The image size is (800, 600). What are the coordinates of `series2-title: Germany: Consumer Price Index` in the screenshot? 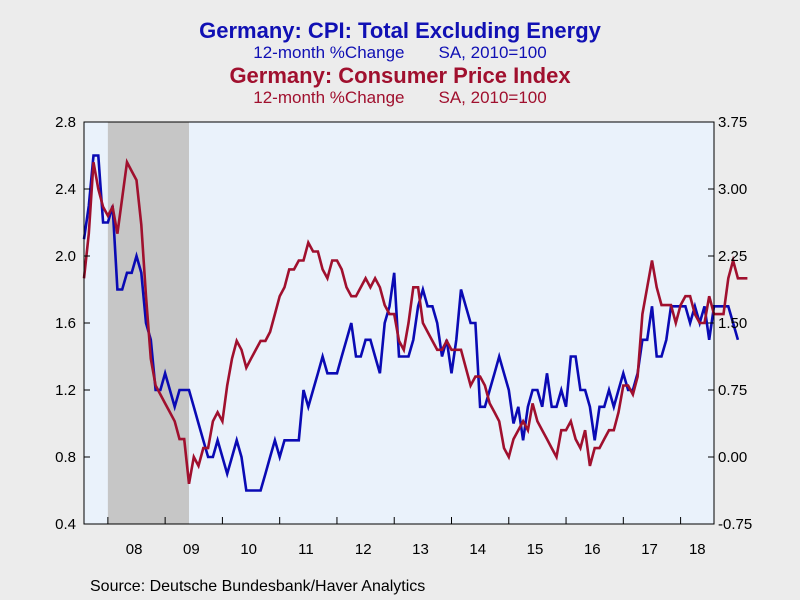 It's located at (400, 75).